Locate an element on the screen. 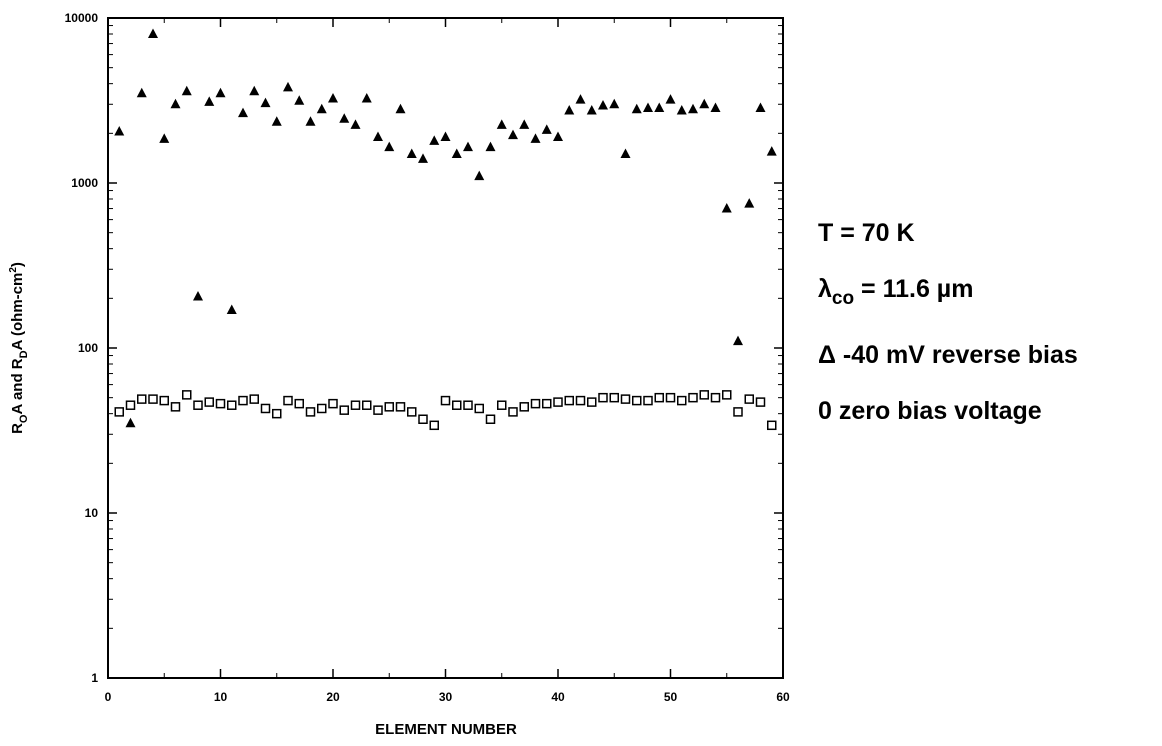  y-tick-label: 100 is located at coordinates (88, 348).